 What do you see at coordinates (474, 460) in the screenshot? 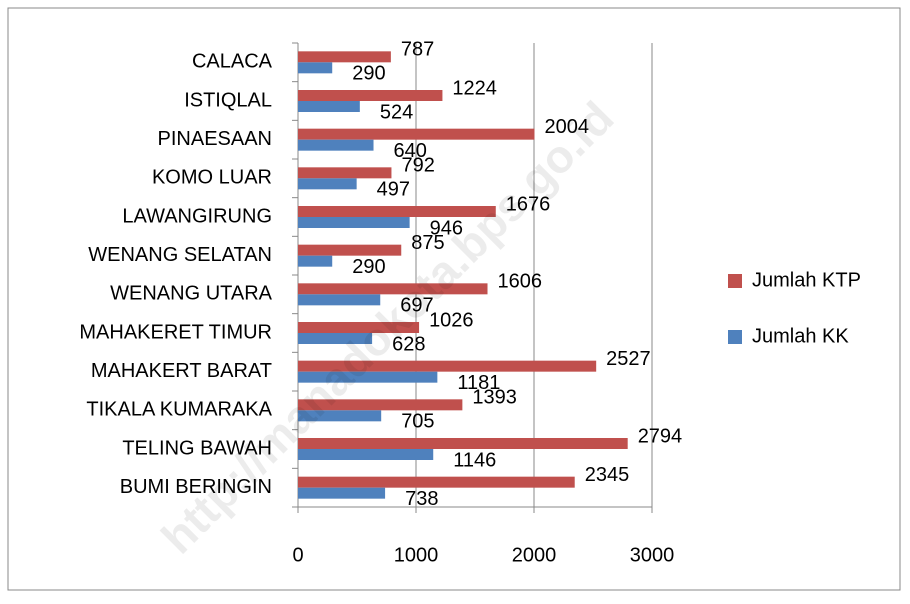
I see `value-label: 1146` at bounding box center [474, 460].